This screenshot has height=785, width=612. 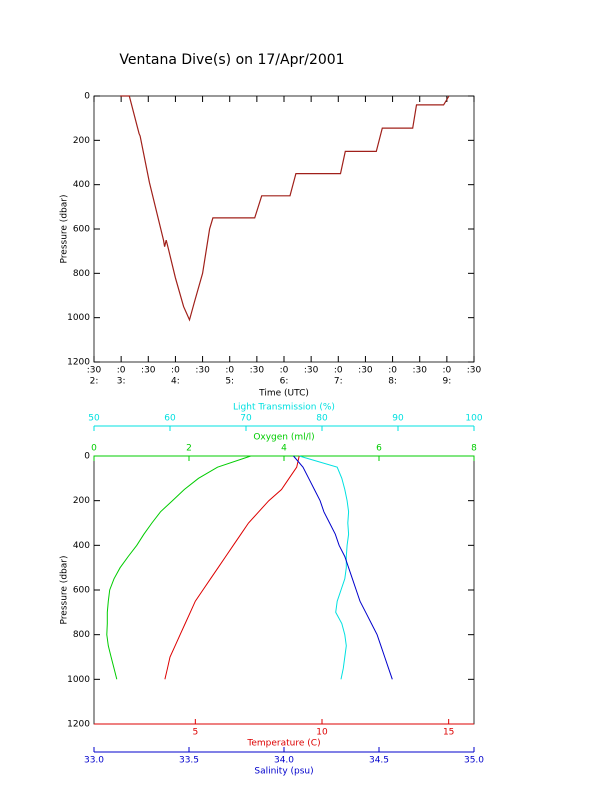 What do you see at coordinates (448, 733) in the screenshot?
I see `x-tick-label: 15` at bounding box center [448, 733].